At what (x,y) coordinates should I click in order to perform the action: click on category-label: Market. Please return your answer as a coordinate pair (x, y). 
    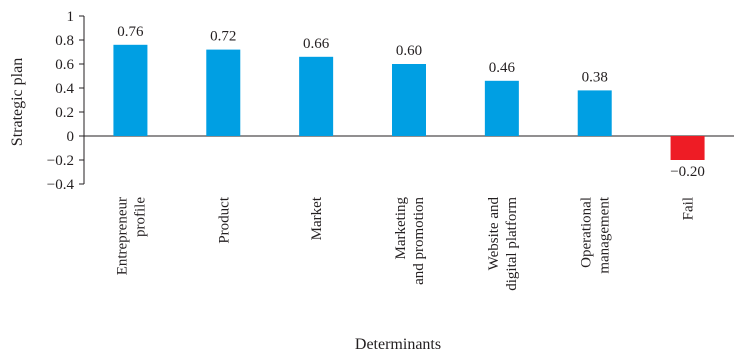
    Looking at the image, I should click on (317, 218).